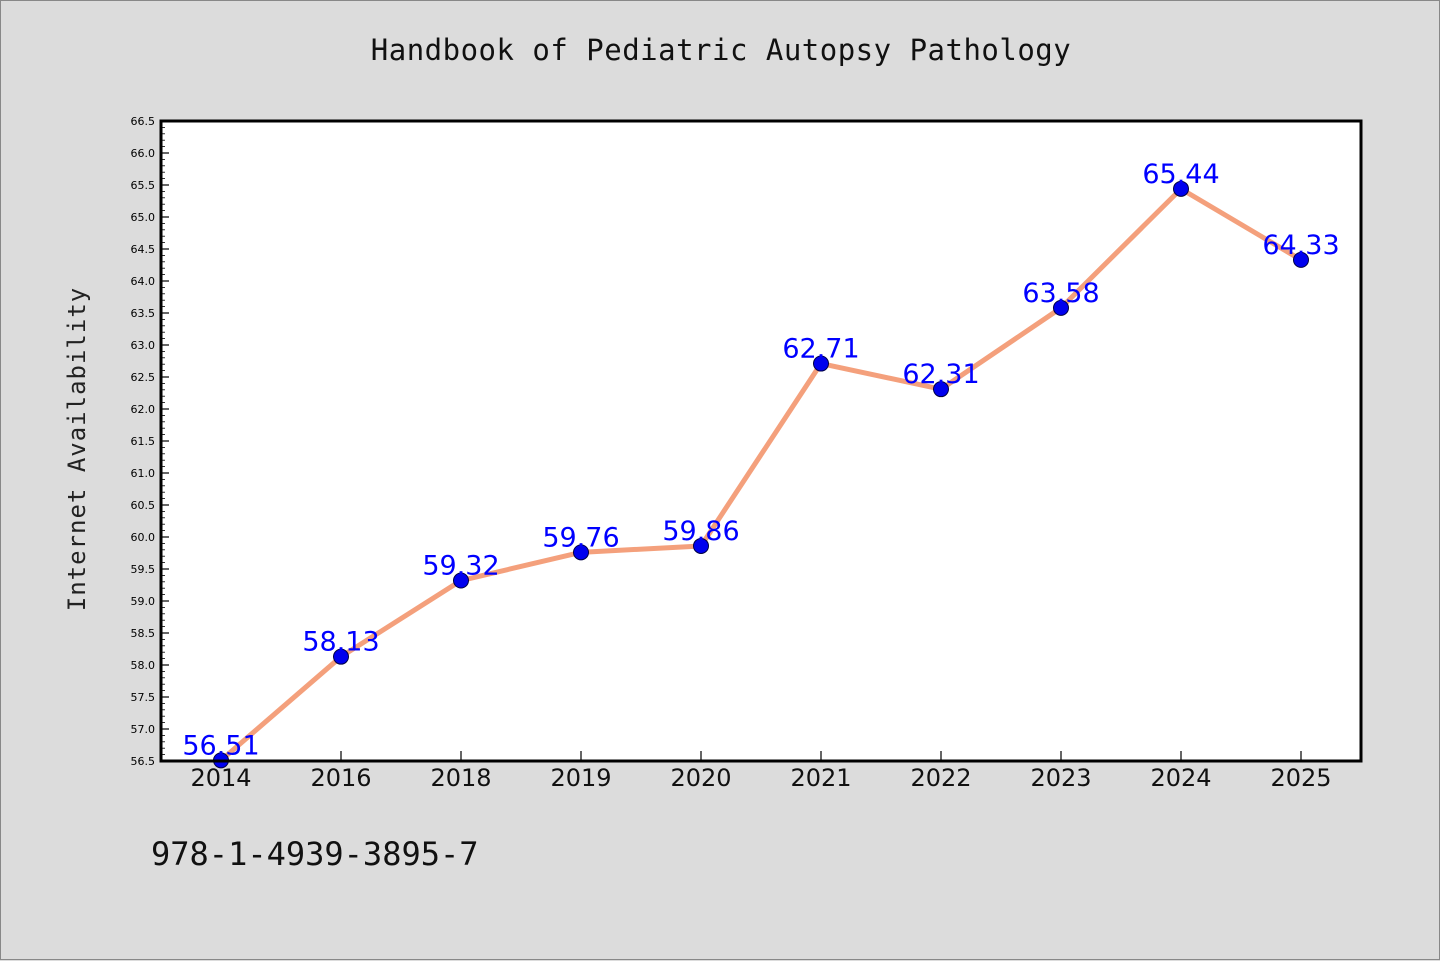  What do you see at coordinates (220, 778) in the screenshot?
I see `x-tick-label: 2014` at bounding box center [220, 778].